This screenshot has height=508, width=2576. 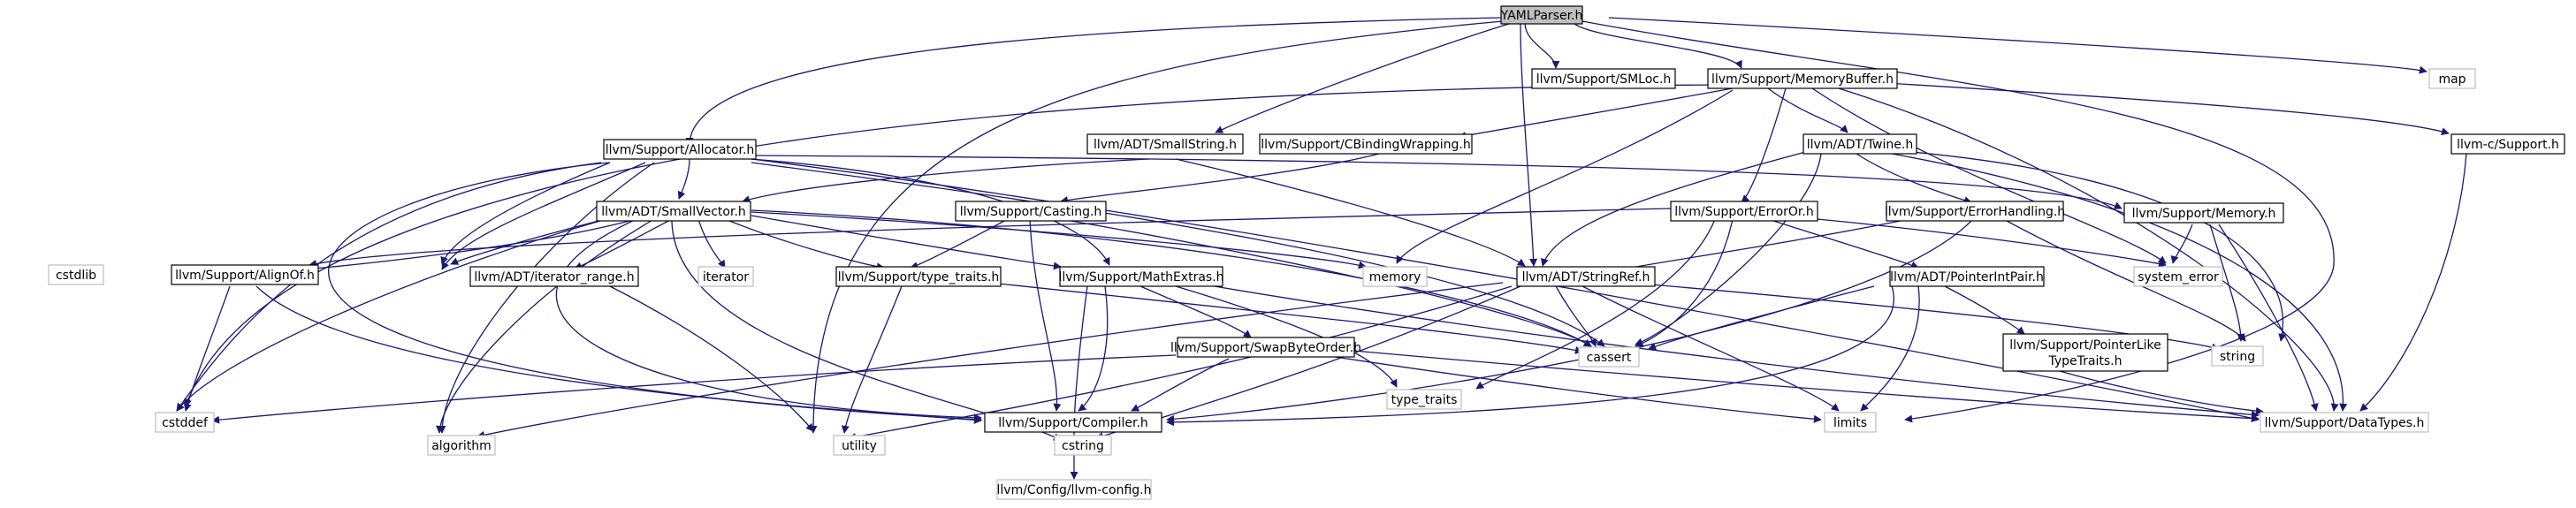 I want to click on edge-smallstring-smallvector, so click(x=946, y=180).